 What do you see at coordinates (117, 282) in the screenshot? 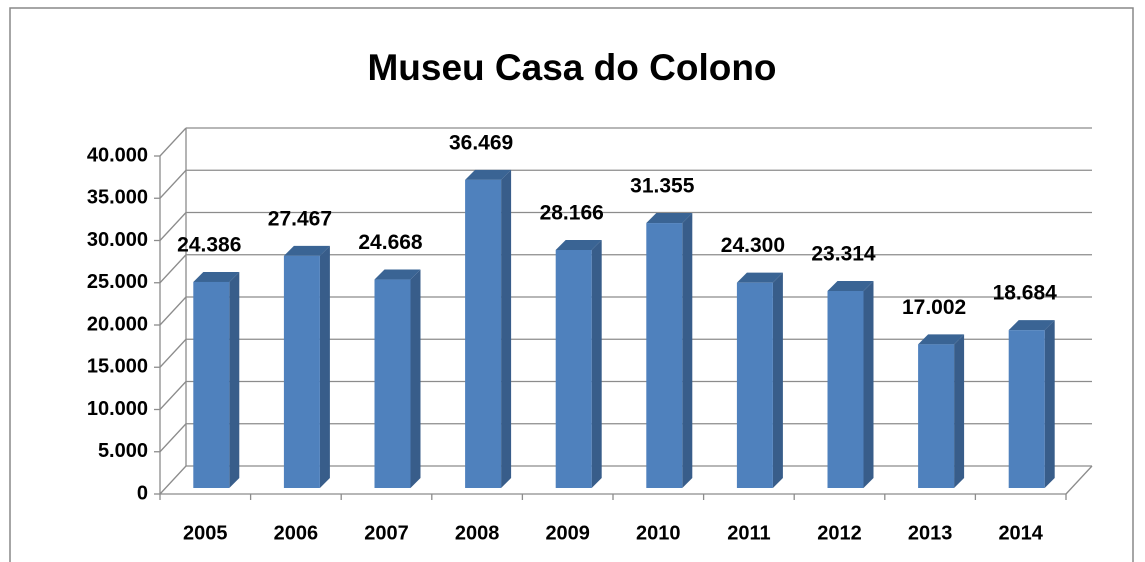
I see `y-tick-label: 25.000` at bounding box center [117, 282].